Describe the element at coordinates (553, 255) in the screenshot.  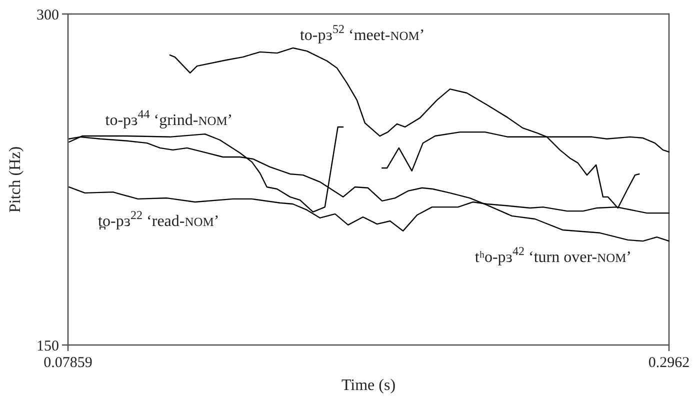
I see `series-label: tʰo-pɜ$^{42}$ ‘turn over-NOM’` at that location.